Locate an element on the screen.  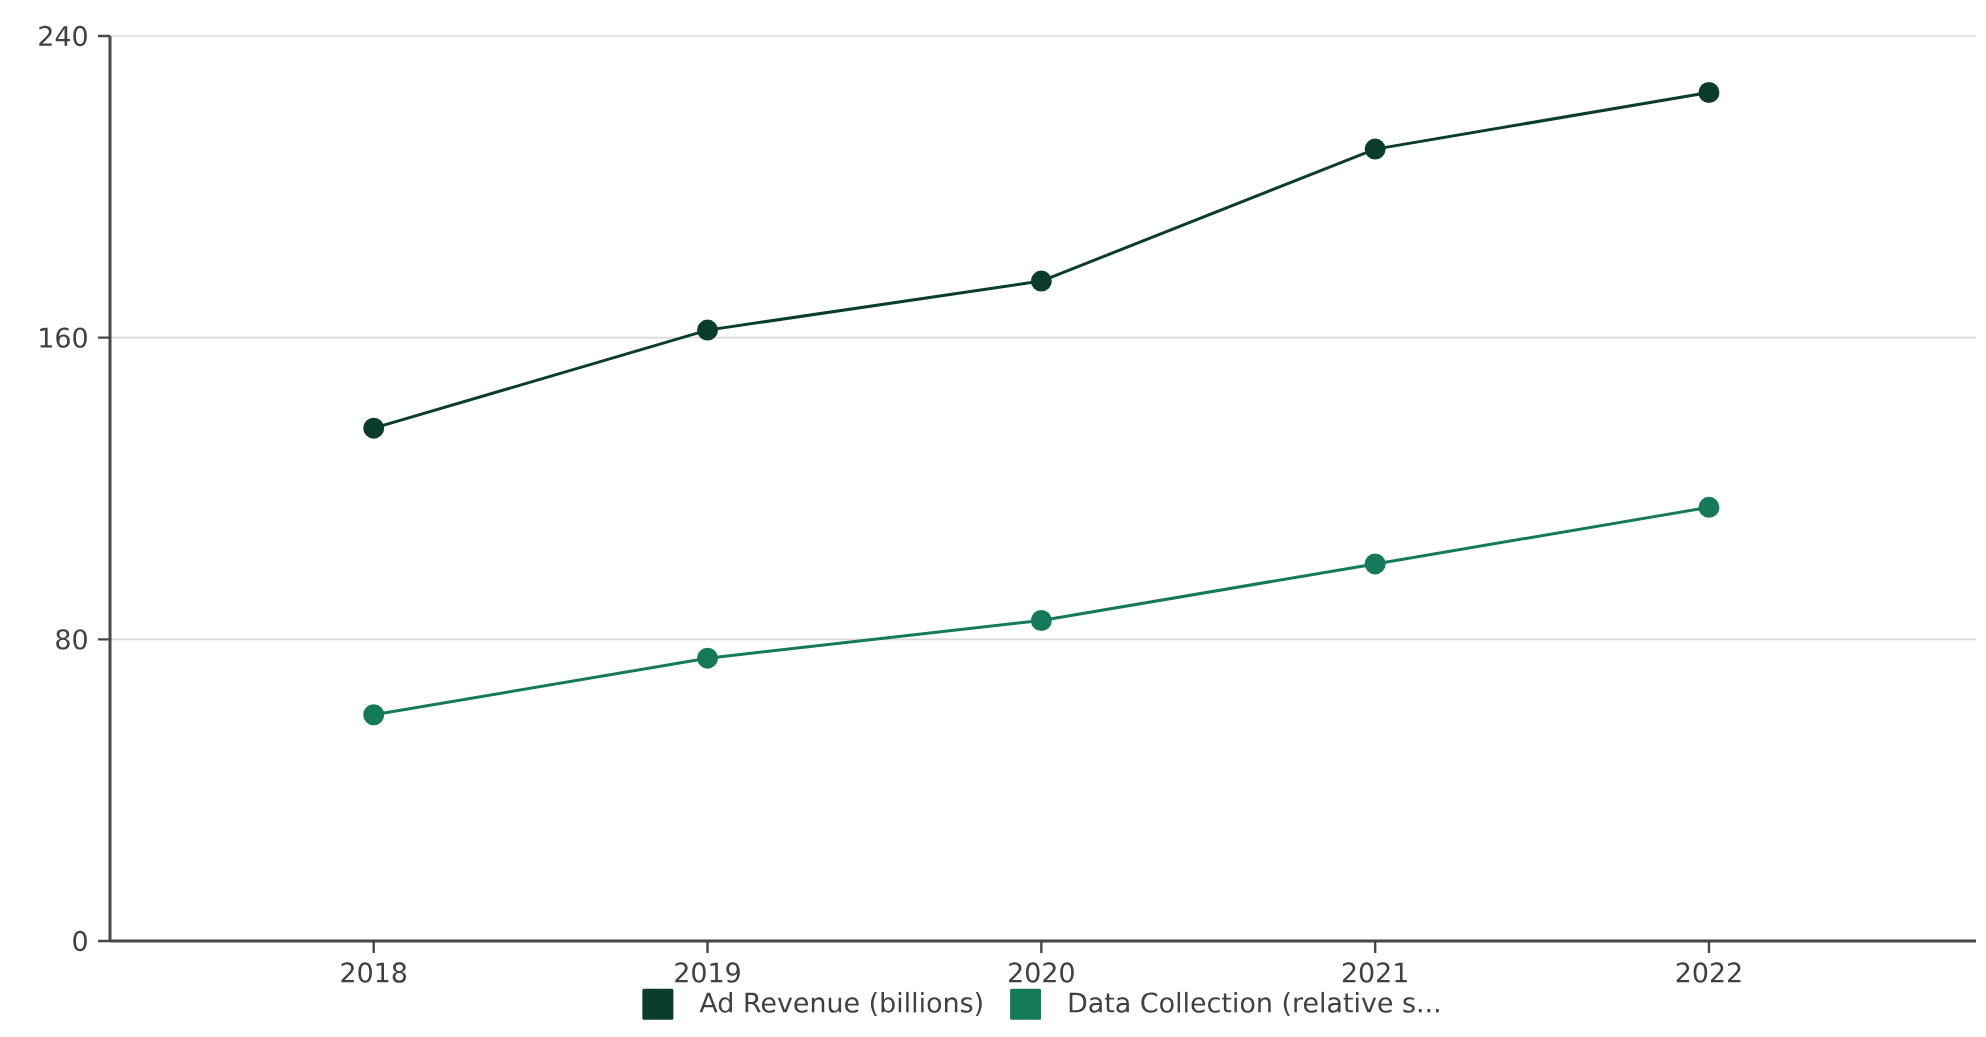
x-tick-label: 2019 is located at coordinates (707, 972).